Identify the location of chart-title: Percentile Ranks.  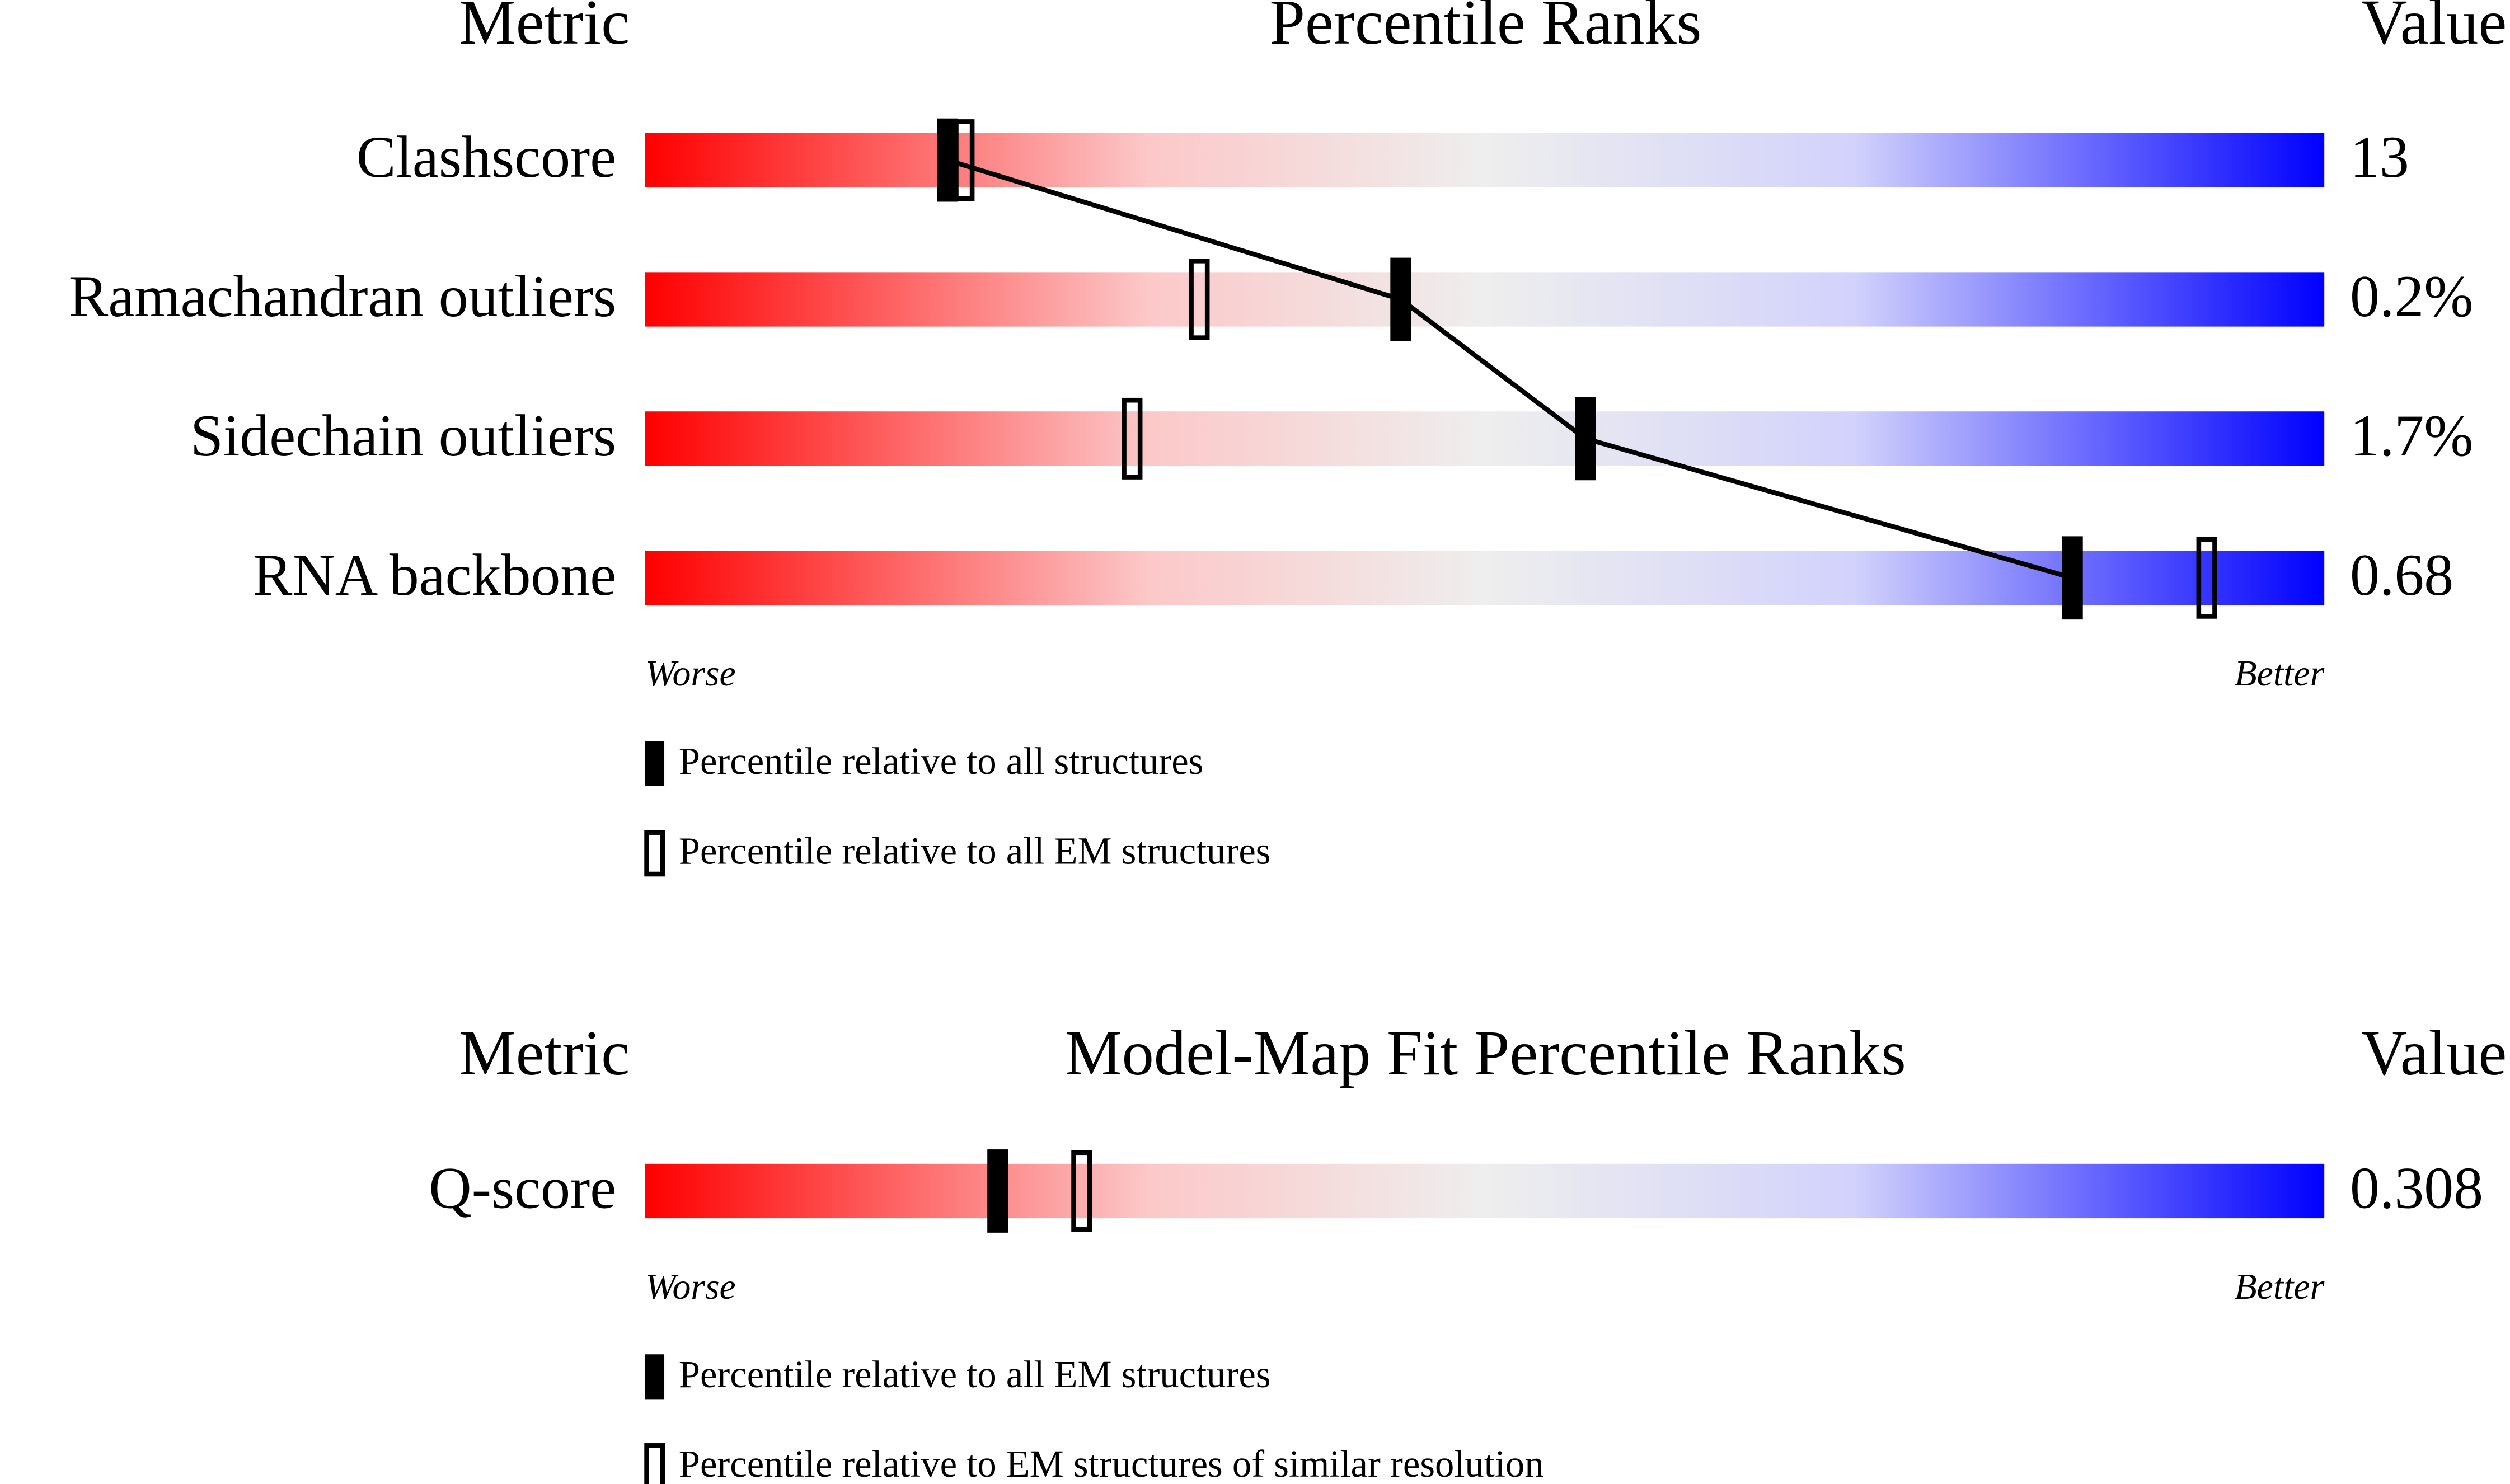
(1485, 29).